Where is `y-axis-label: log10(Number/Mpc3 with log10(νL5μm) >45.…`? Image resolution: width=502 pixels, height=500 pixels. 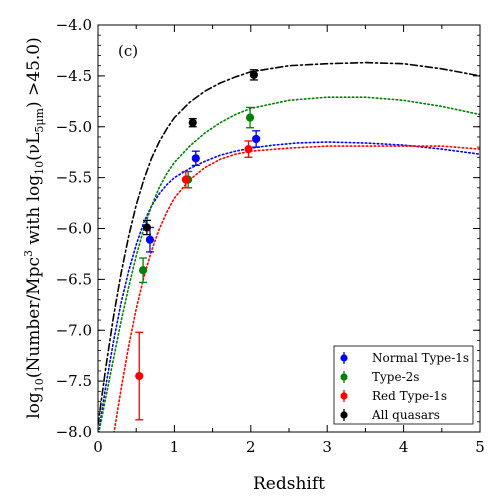
y-axis-label: log10(Number/Mpc3 with log10(νL5μm) >45.… is located at coordinates (34, 228).